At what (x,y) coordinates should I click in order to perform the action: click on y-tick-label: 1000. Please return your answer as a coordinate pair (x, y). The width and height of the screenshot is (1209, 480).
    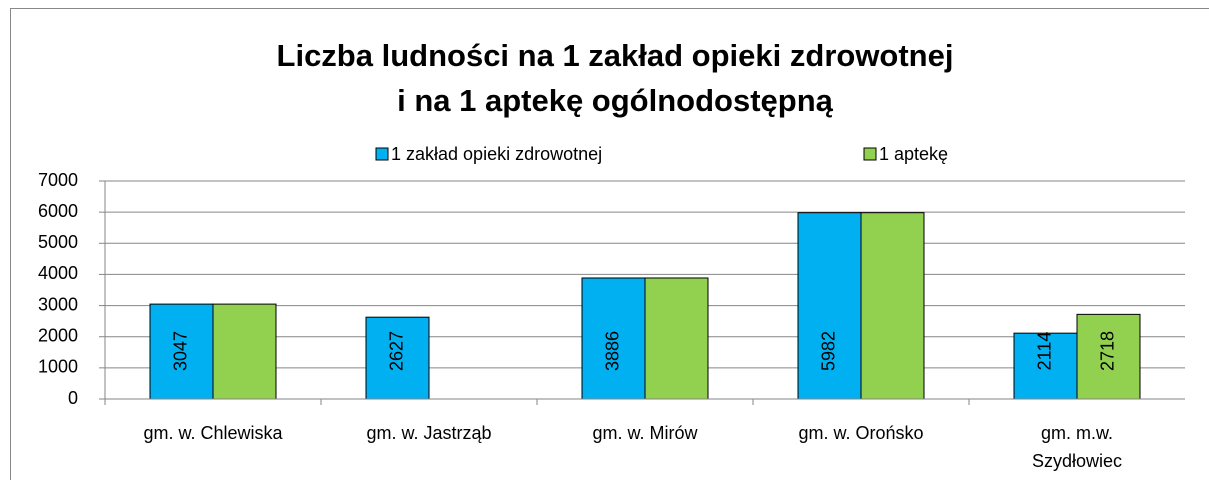
    Looking at the image, I should click on (58, 367).